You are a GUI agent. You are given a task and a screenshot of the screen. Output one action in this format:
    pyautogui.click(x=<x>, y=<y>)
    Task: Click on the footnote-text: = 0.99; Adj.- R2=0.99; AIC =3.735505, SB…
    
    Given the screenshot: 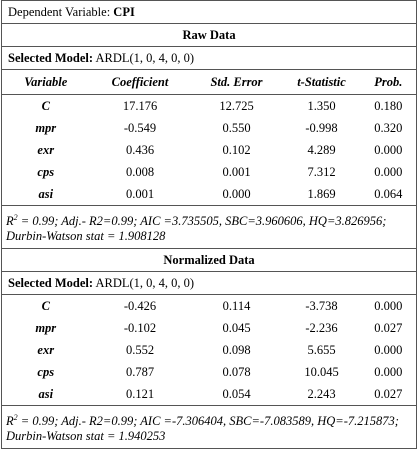 What is the action you would take?
    pyautogui.click(x=196, y=229)
    